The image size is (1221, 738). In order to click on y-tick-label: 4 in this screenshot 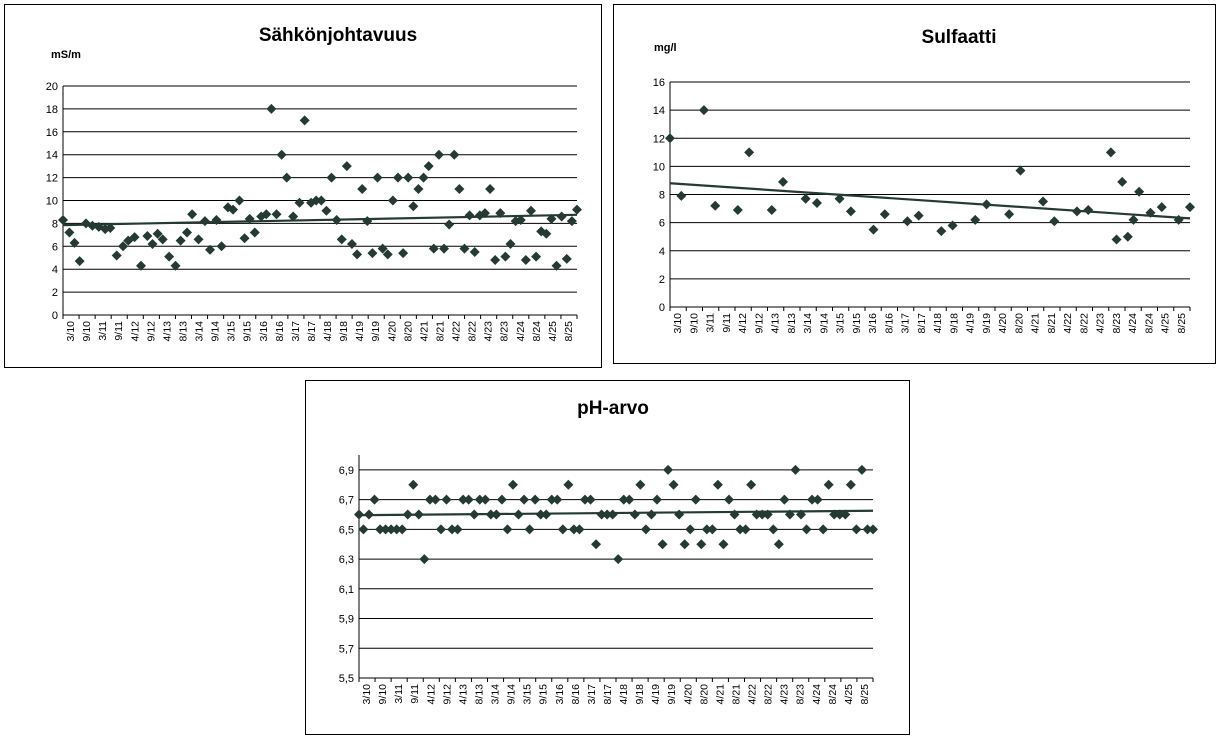, I will do `click(662, 252)`.